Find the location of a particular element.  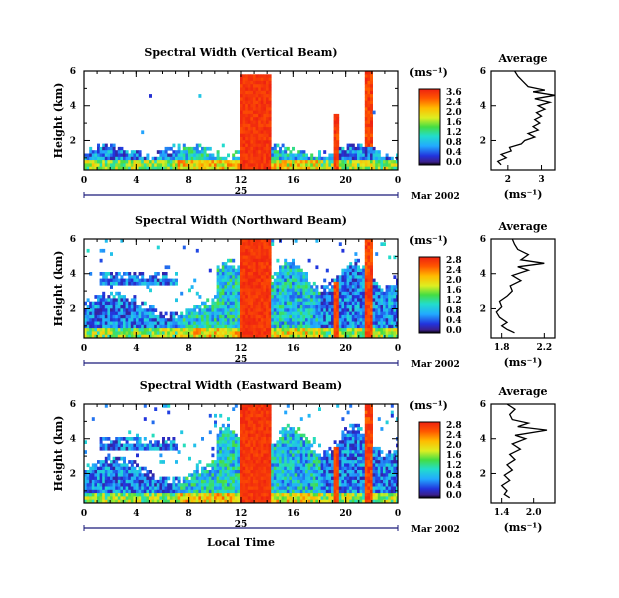

profile-y-tick-label: 4 is located at coordinates (483, 275).